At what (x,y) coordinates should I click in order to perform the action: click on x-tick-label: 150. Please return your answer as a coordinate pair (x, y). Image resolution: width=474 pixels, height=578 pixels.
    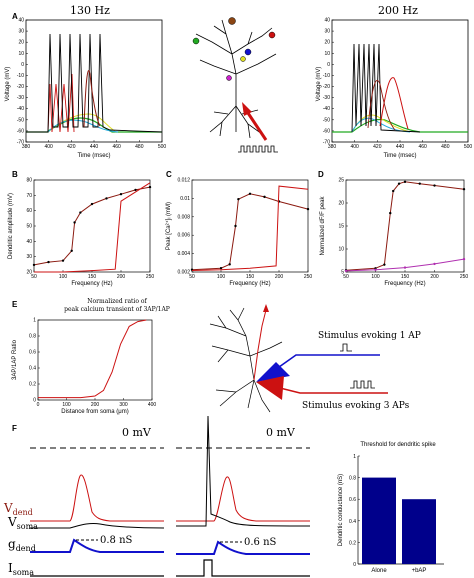
    Looking at the image, I should click on (405, 277).